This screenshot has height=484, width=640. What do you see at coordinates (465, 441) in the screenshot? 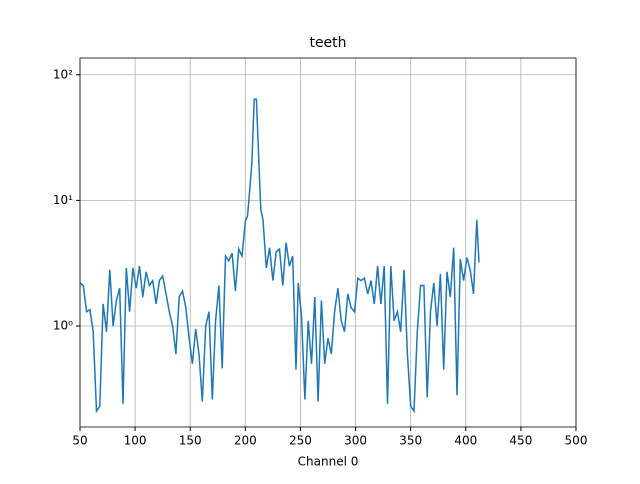
I see `x-tick-label: 400` at bounding box center [465, 441].